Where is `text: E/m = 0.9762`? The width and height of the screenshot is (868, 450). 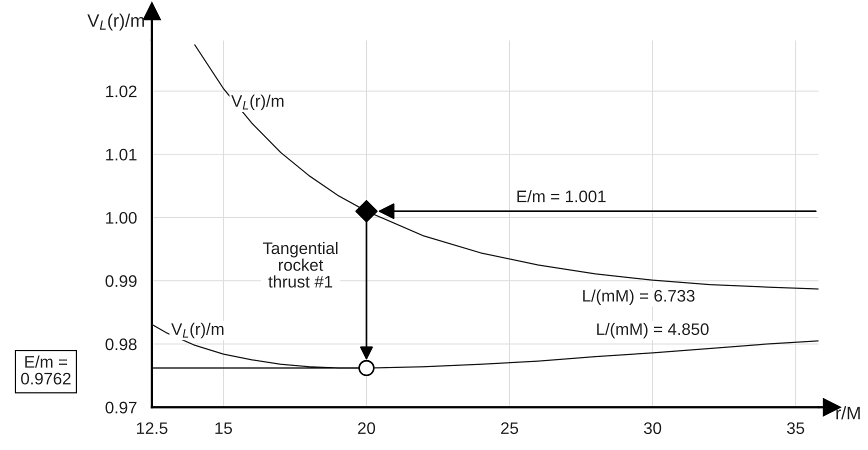
text: E/m = 0.9762 is located at coordinates (46, 370).